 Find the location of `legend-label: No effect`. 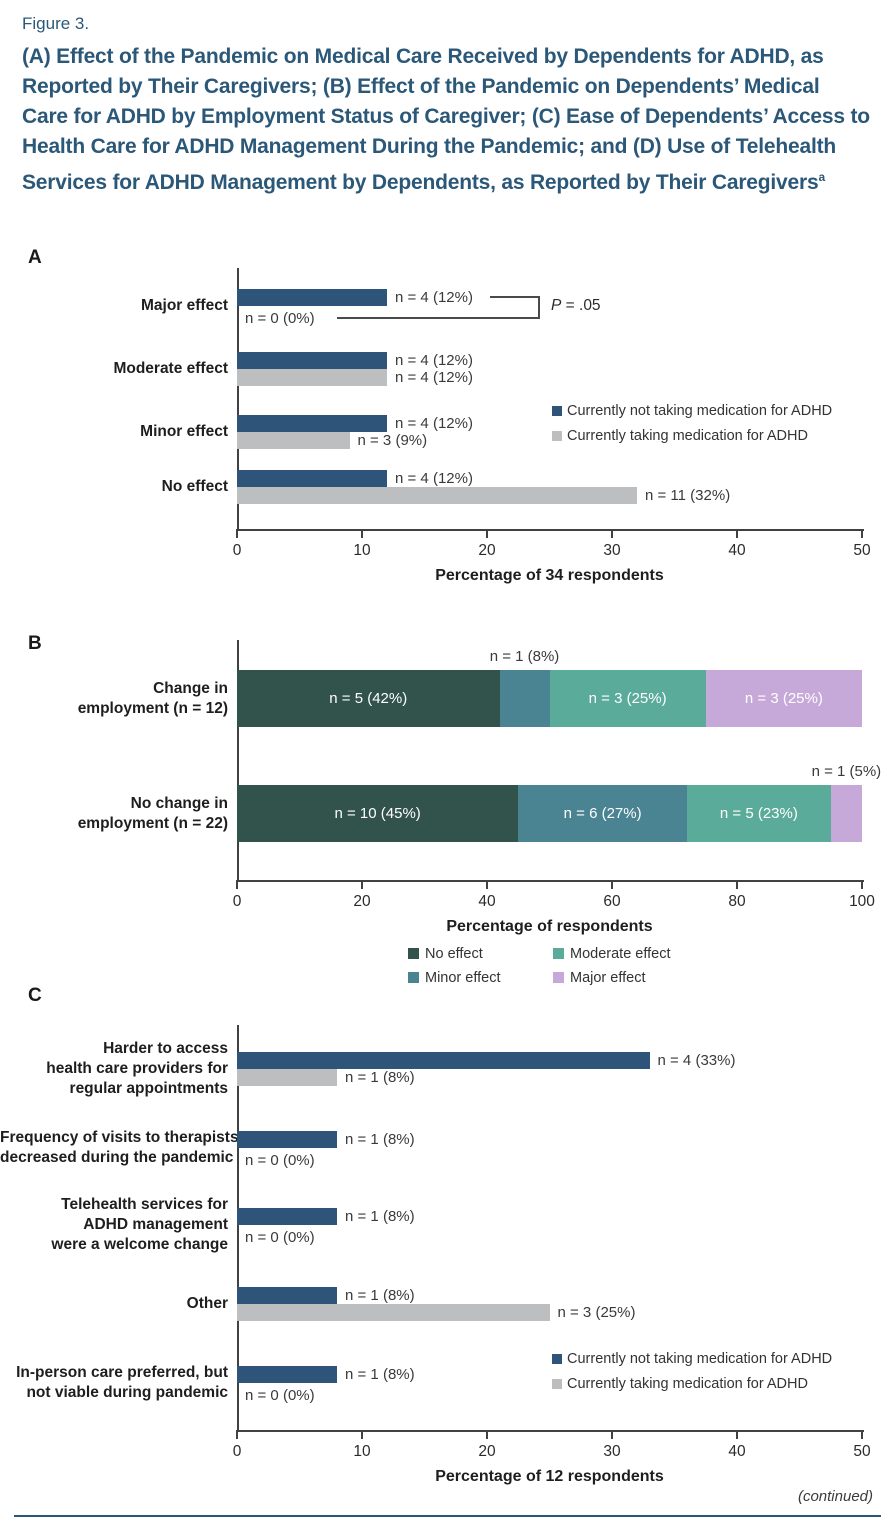

legend-label: No effect is located at coordinates (454, 954).